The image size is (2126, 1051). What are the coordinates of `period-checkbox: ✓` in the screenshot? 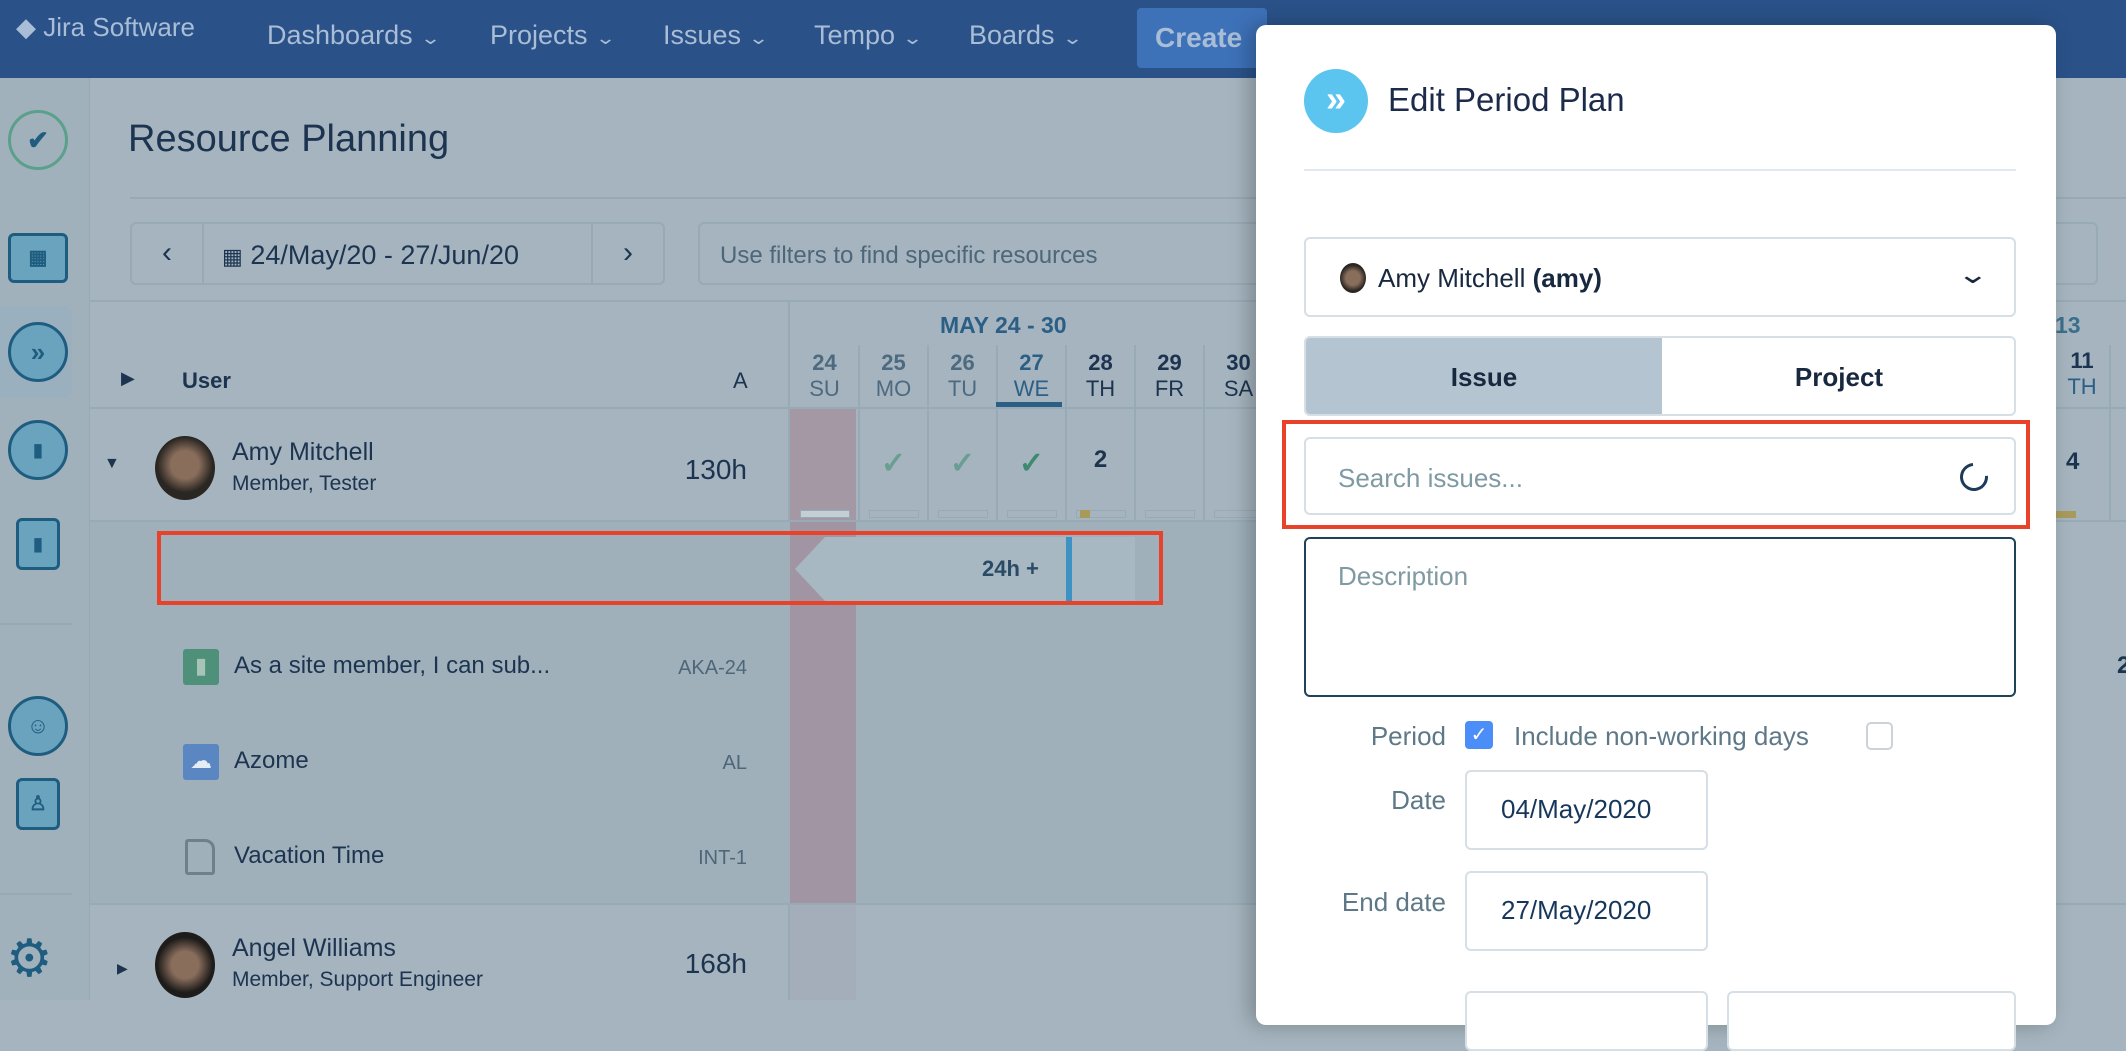 It's located at (1479, 735).